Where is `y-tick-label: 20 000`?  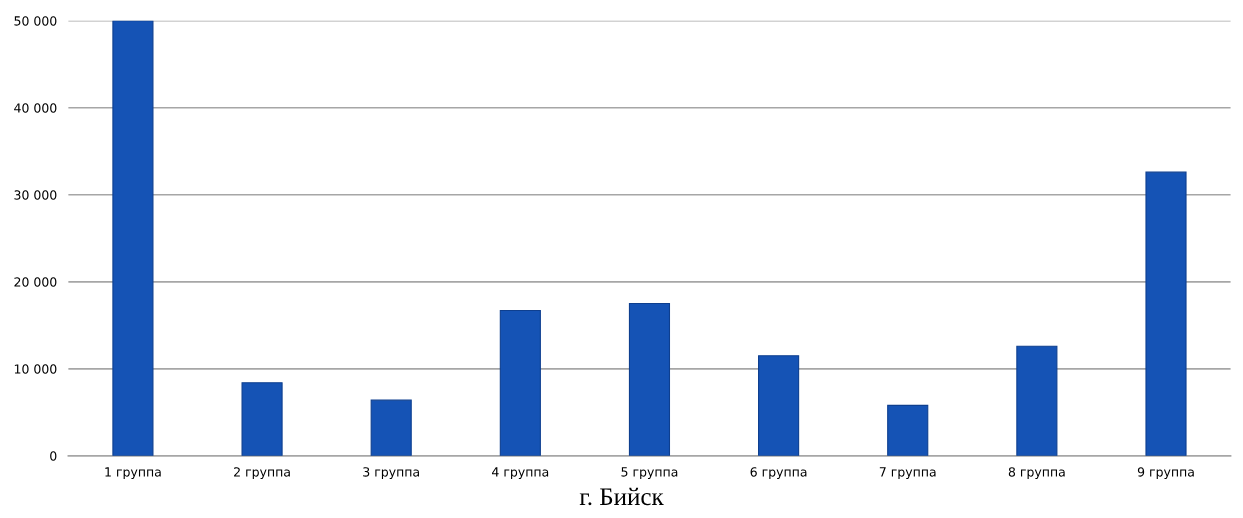 y-tick-label: 20 000 is located at coordinates (35, 282).